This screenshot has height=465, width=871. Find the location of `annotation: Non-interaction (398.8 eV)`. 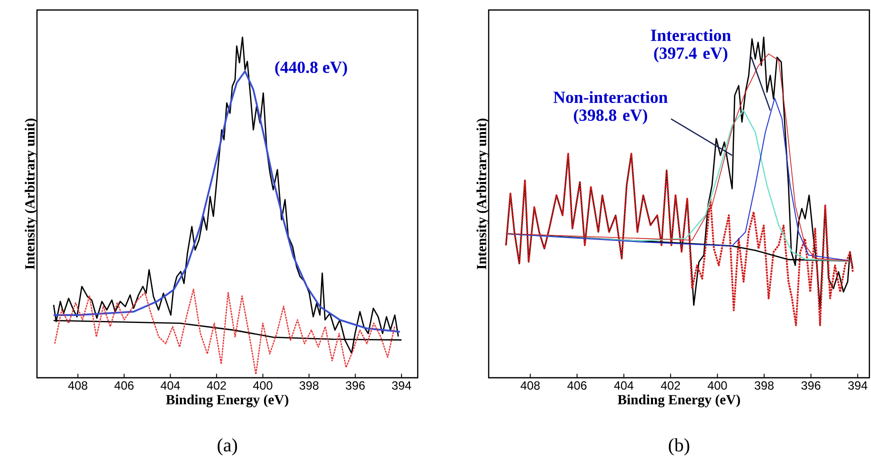

annotation: Non-interaction (398.8 eV) is located at coordinates (610, 107).